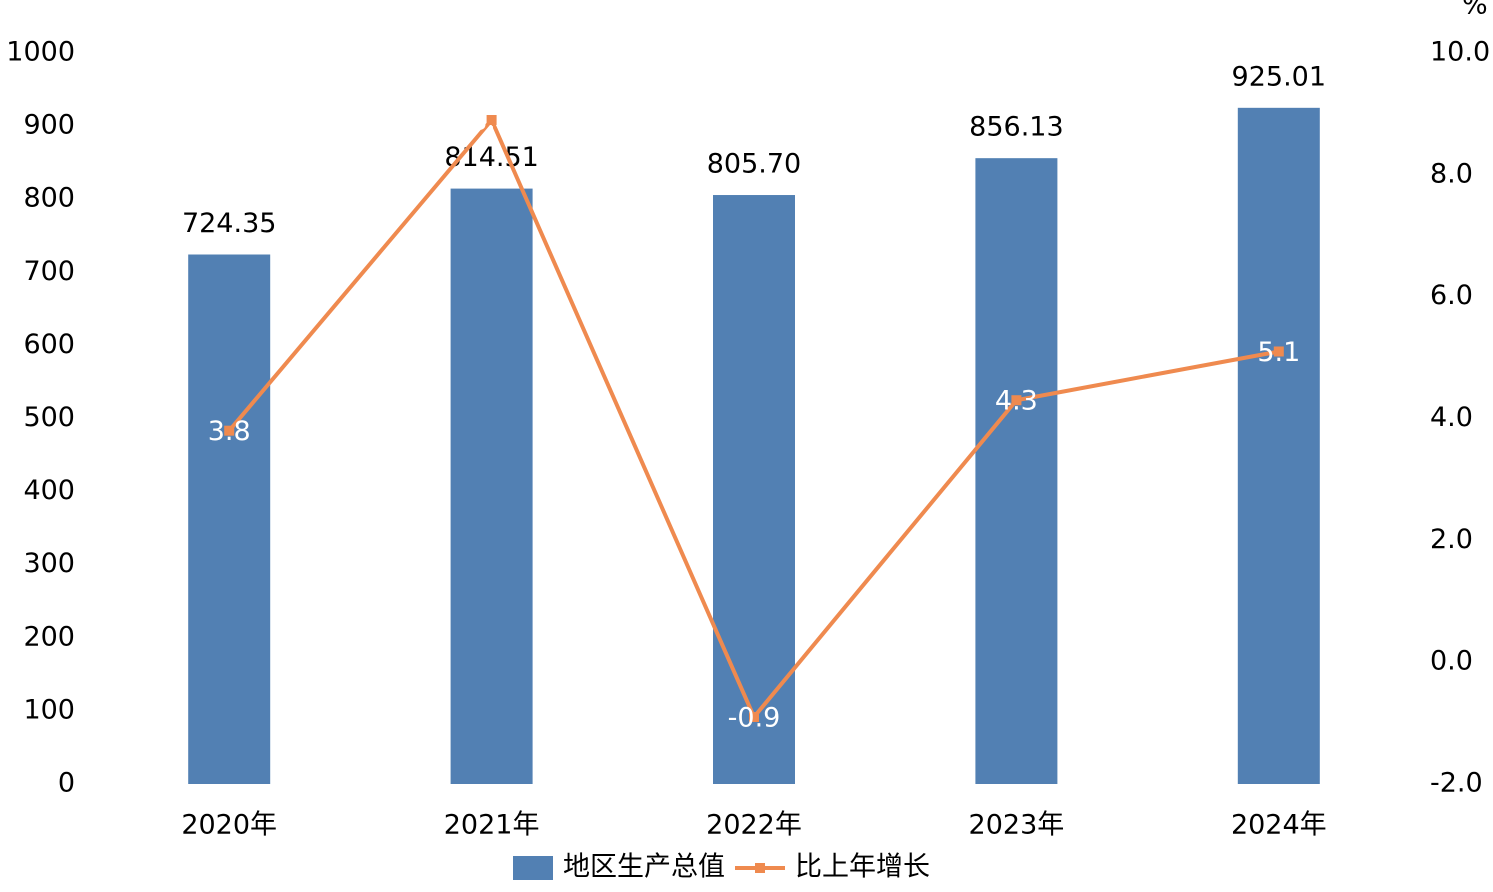 The height and width of the screenshot is (892, 1493). What do you see at coordinates (1451, 173) in the screenshot?
I see `y2-tick-label: 8.0` at bounding box center [1451, 173].